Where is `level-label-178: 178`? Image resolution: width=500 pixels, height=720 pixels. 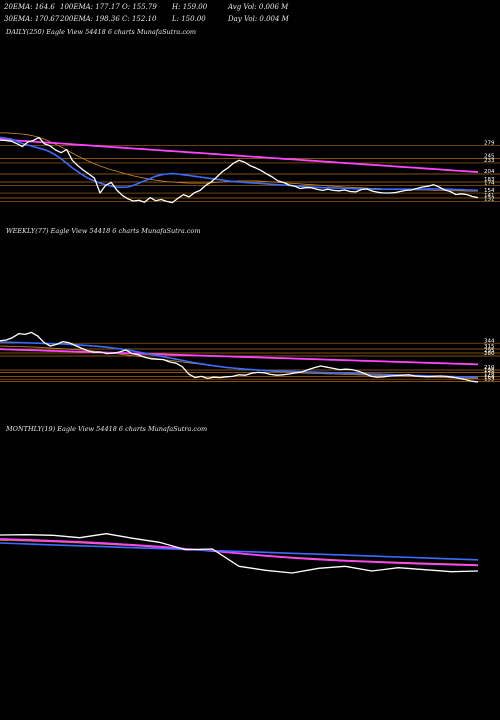
level-label-178: 178 is located at coordinates (489, 375).